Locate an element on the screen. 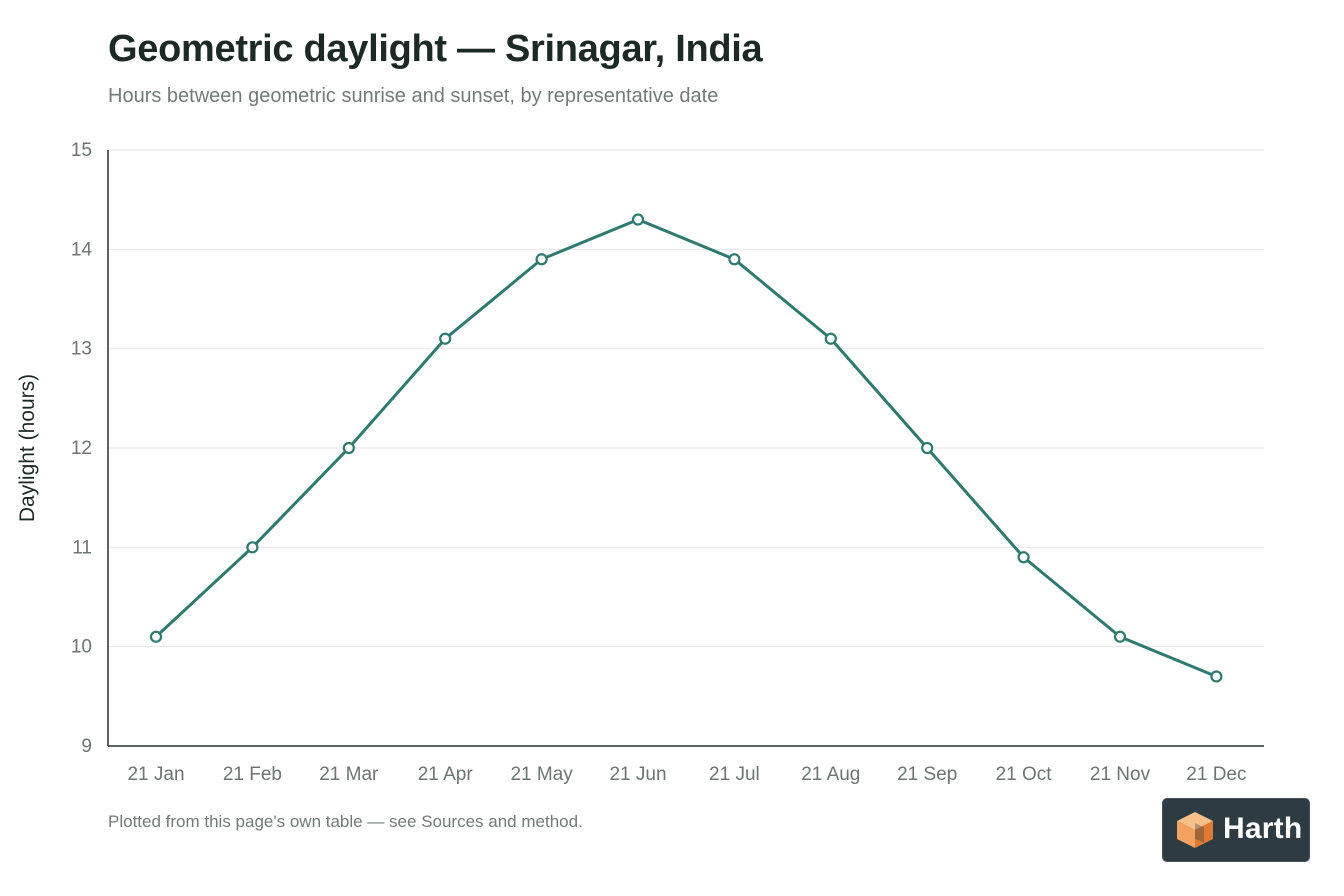  y-tick-label: 15 is located at coordinates (81, 150).